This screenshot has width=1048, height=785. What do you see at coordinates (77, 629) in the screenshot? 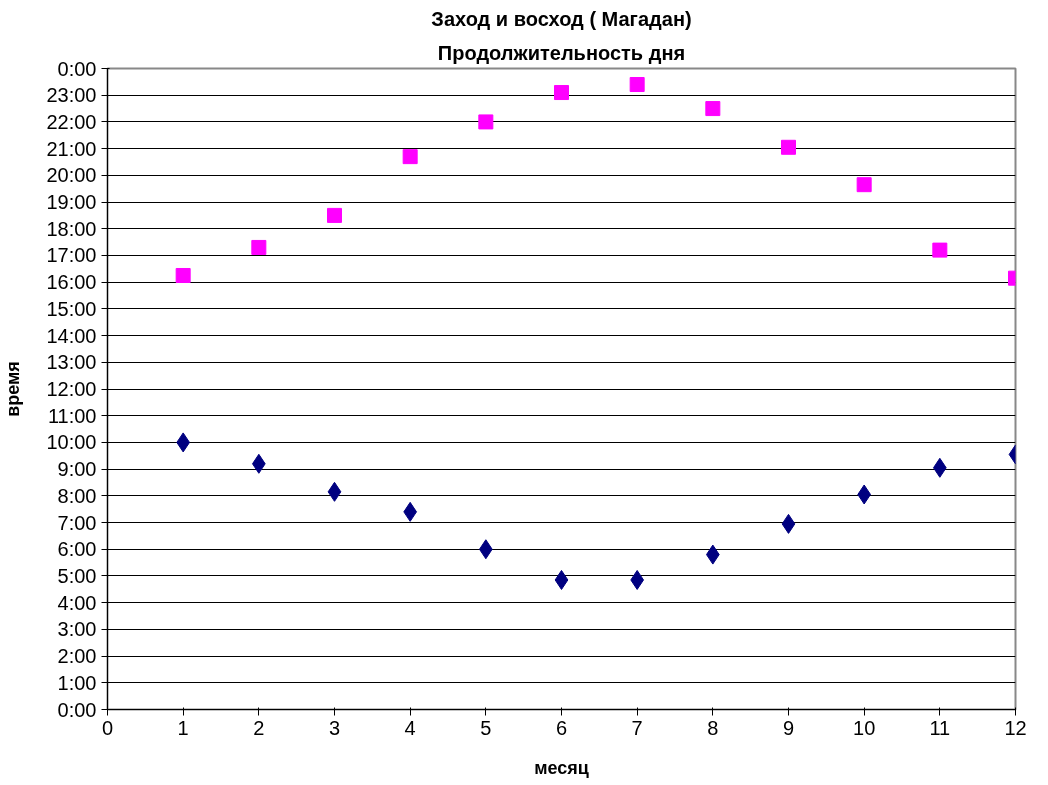
I see `y-tick-label: 3:00` at bounding box center [77, 629].